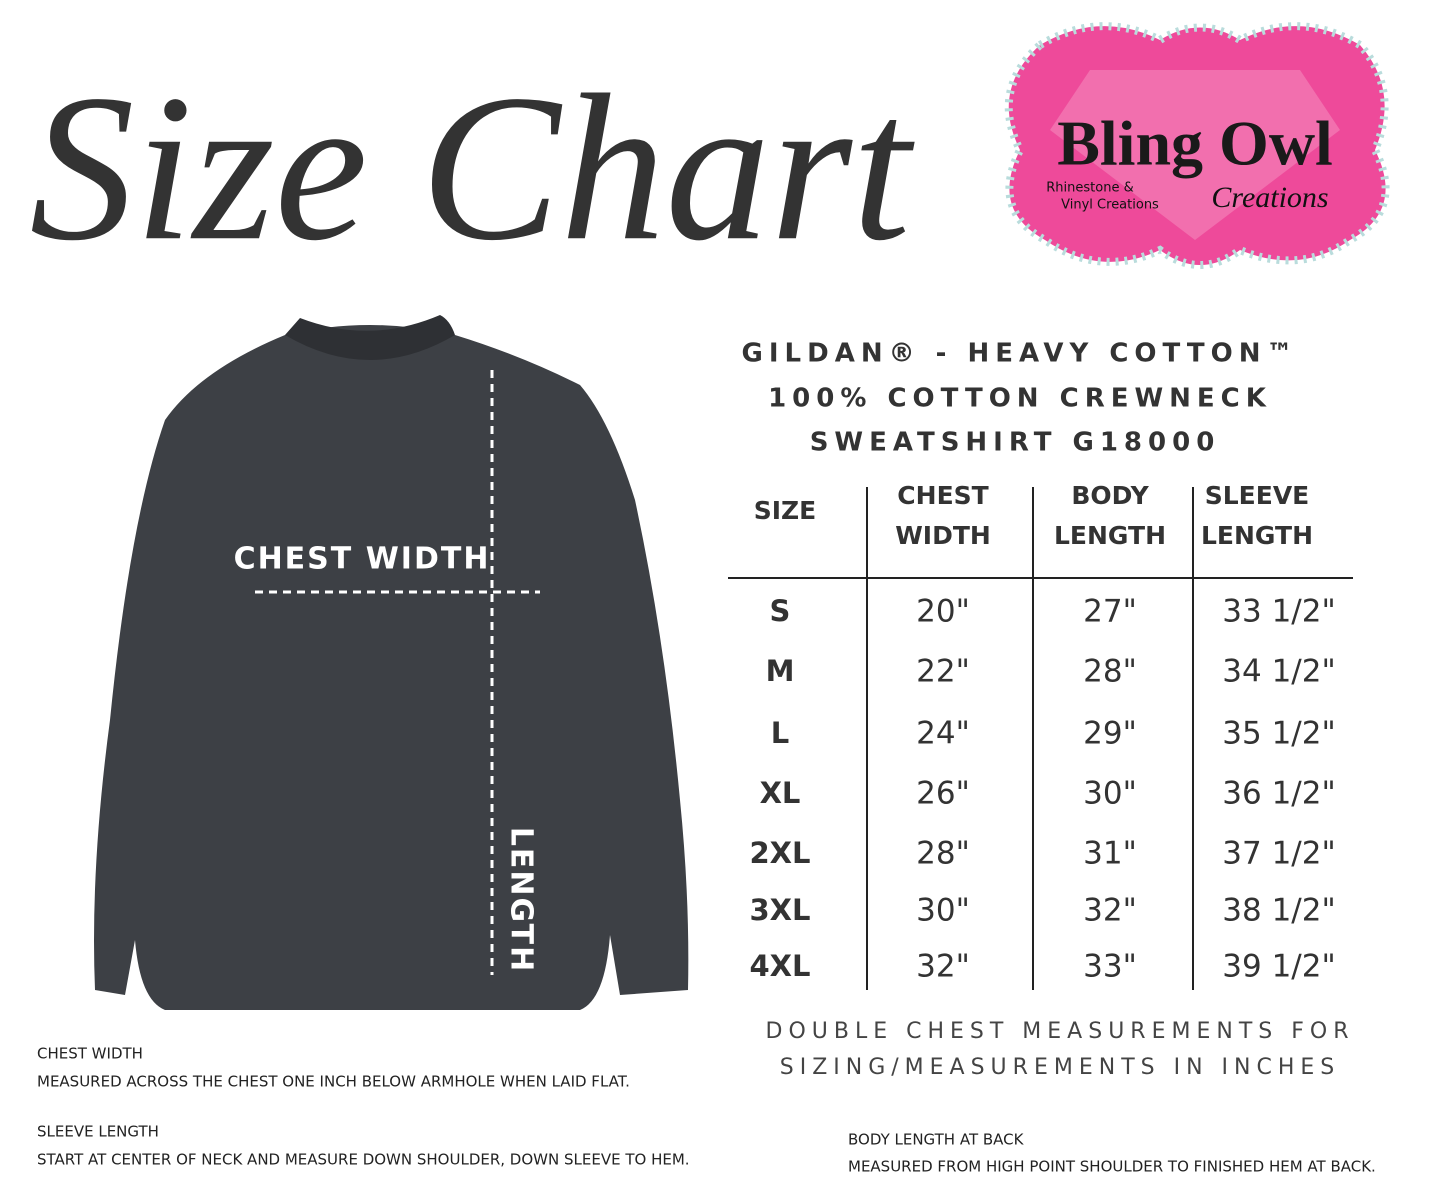 This screenshot has width=1445, height=1204. Describe the element at coordinates (1110, 854) in the screenshot. I see `measure-cell: 31"` at that location.